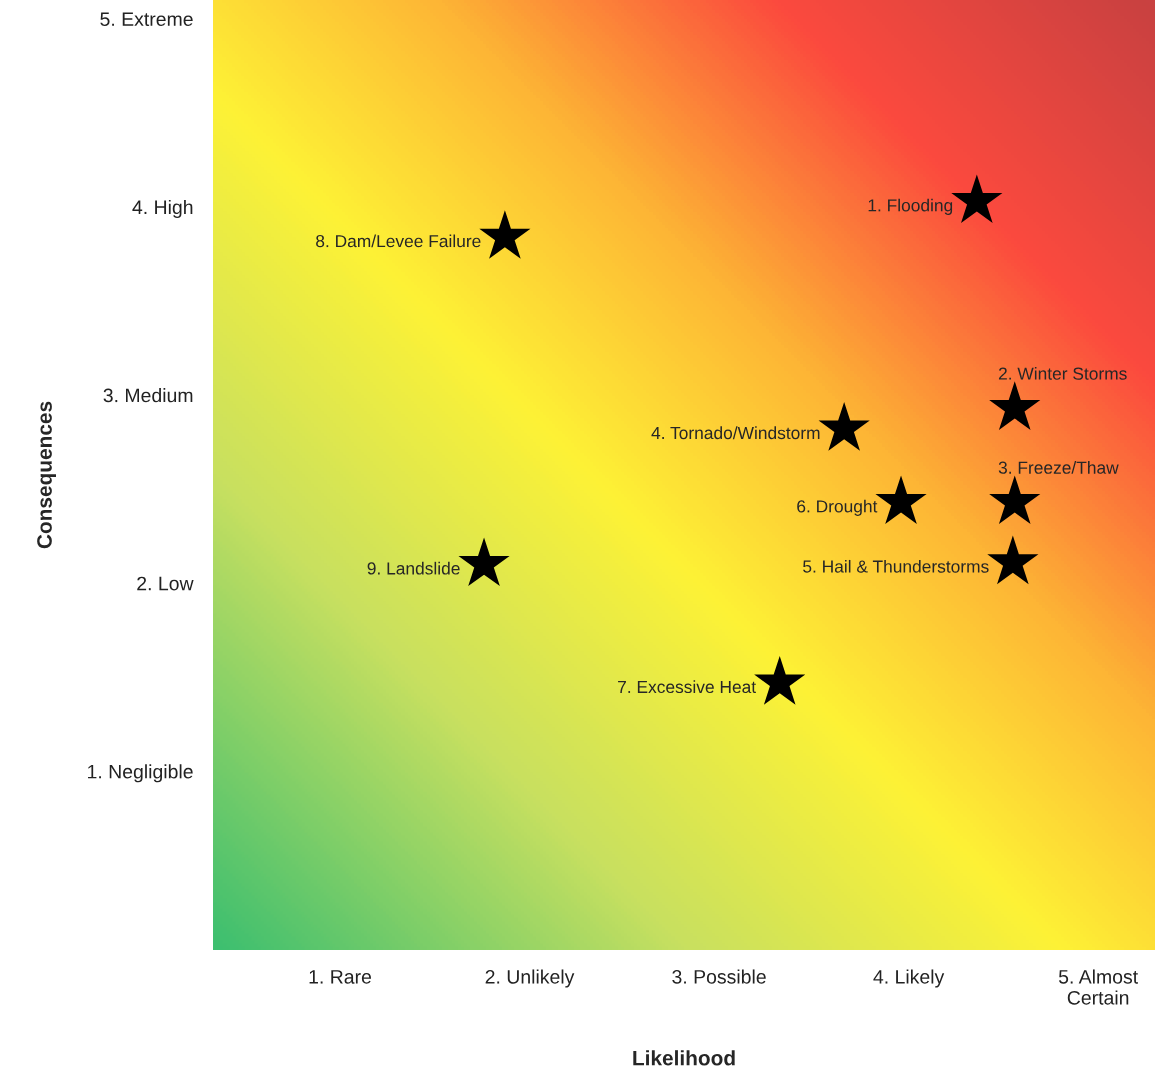 The width and height of the screenshot is (1159, 1079). I want to click on y-axis-title: Consequences, so click(46, 475).